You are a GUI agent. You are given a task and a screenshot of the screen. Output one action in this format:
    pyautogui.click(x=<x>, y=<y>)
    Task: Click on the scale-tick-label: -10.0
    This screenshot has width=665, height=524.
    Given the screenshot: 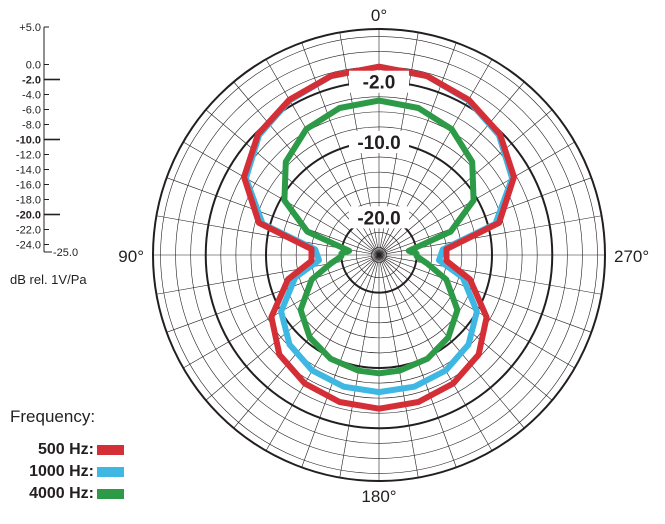 What is the action you would take?
    pyautogui.click(x=28, y=141)
    